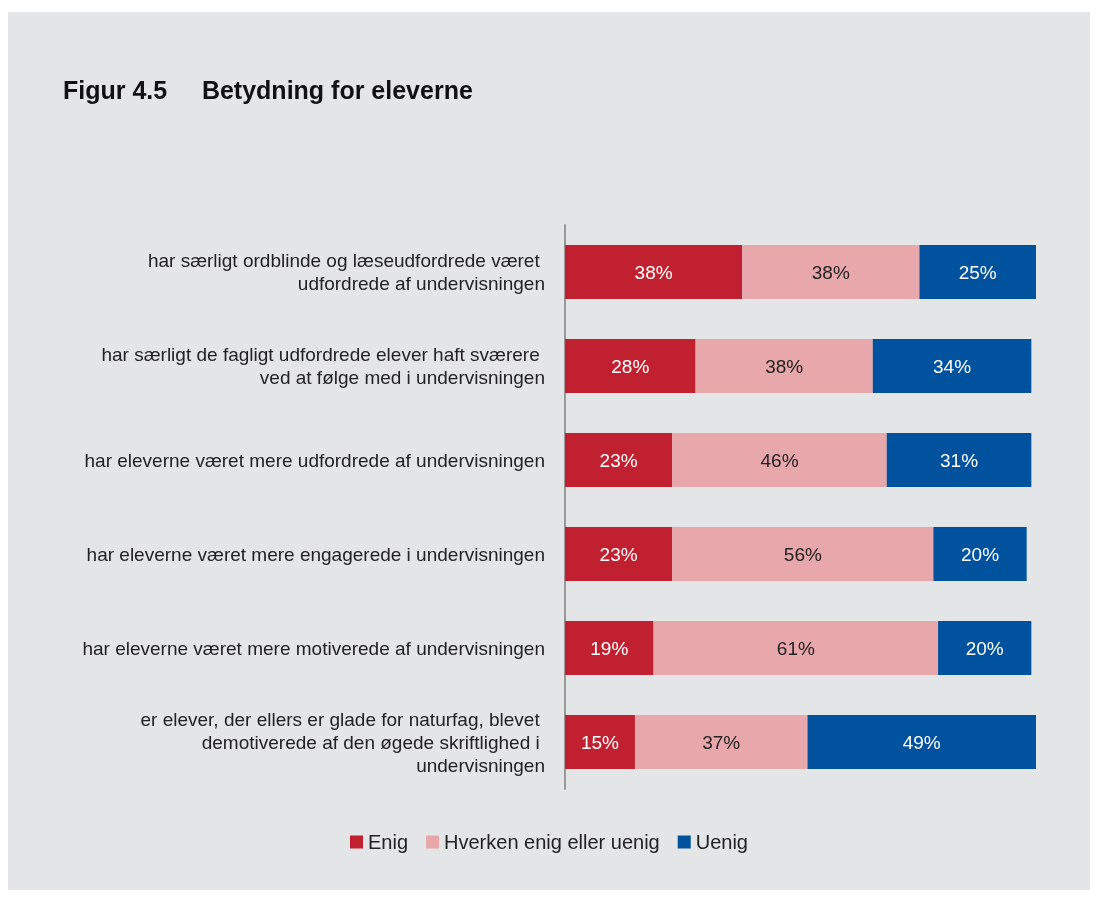 The height and width of the screenshot is (897, 1098). What do you see at coordinates (268, 89) in the screenshot?
I see `text: Figur 4.5 Betydning for eleverne` at bounding box center [268, 89].